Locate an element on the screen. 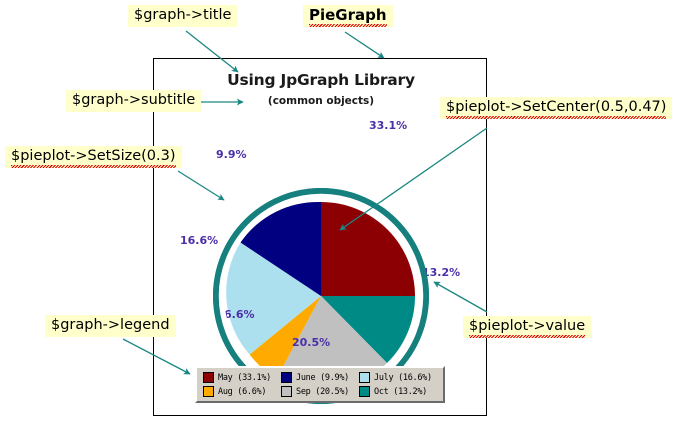 Image resolution: width=677 pixels, height=435 pixels. legend-swatch-may is located at coordinates (208, 377).